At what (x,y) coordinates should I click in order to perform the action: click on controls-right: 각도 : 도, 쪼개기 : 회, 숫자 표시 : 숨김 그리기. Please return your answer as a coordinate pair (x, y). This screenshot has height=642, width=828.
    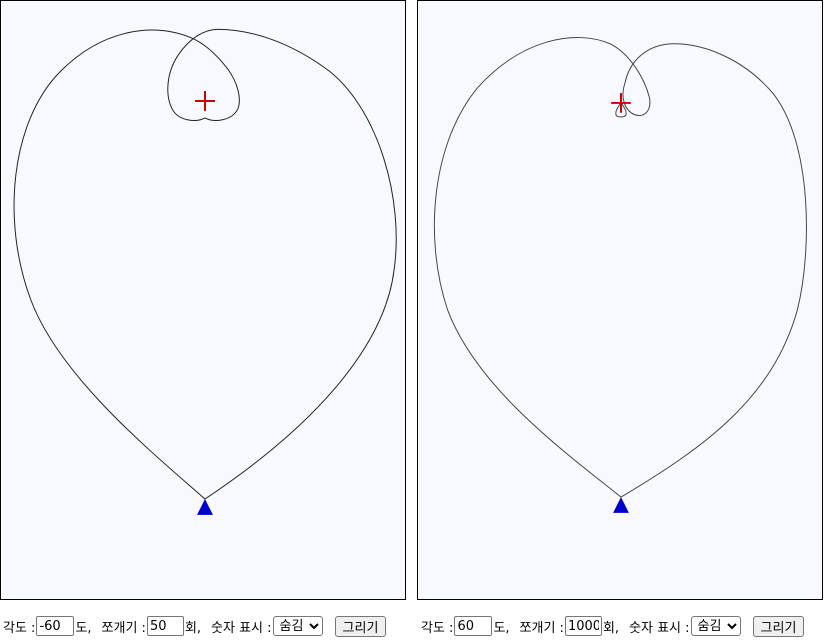
    Looking at the image, I should click on (613, 626).